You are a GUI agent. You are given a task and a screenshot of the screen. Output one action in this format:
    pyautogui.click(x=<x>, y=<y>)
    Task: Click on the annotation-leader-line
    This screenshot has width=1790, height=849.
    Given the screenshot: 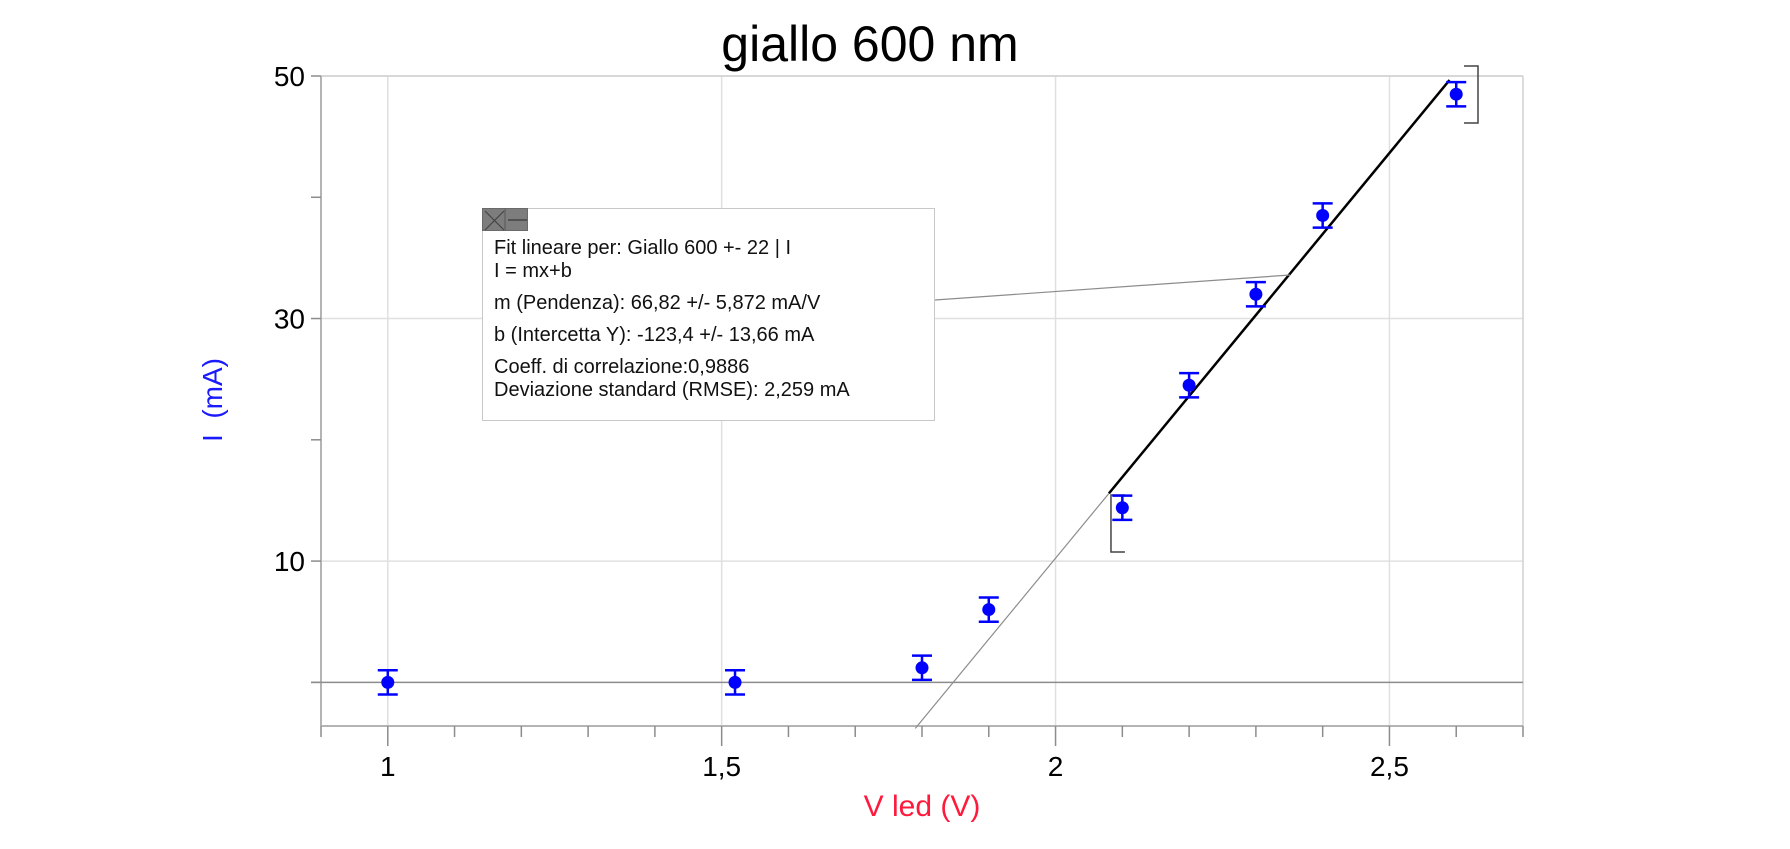 What is the action you would take?
    pyautogui.click(x=1112, y=287)
    